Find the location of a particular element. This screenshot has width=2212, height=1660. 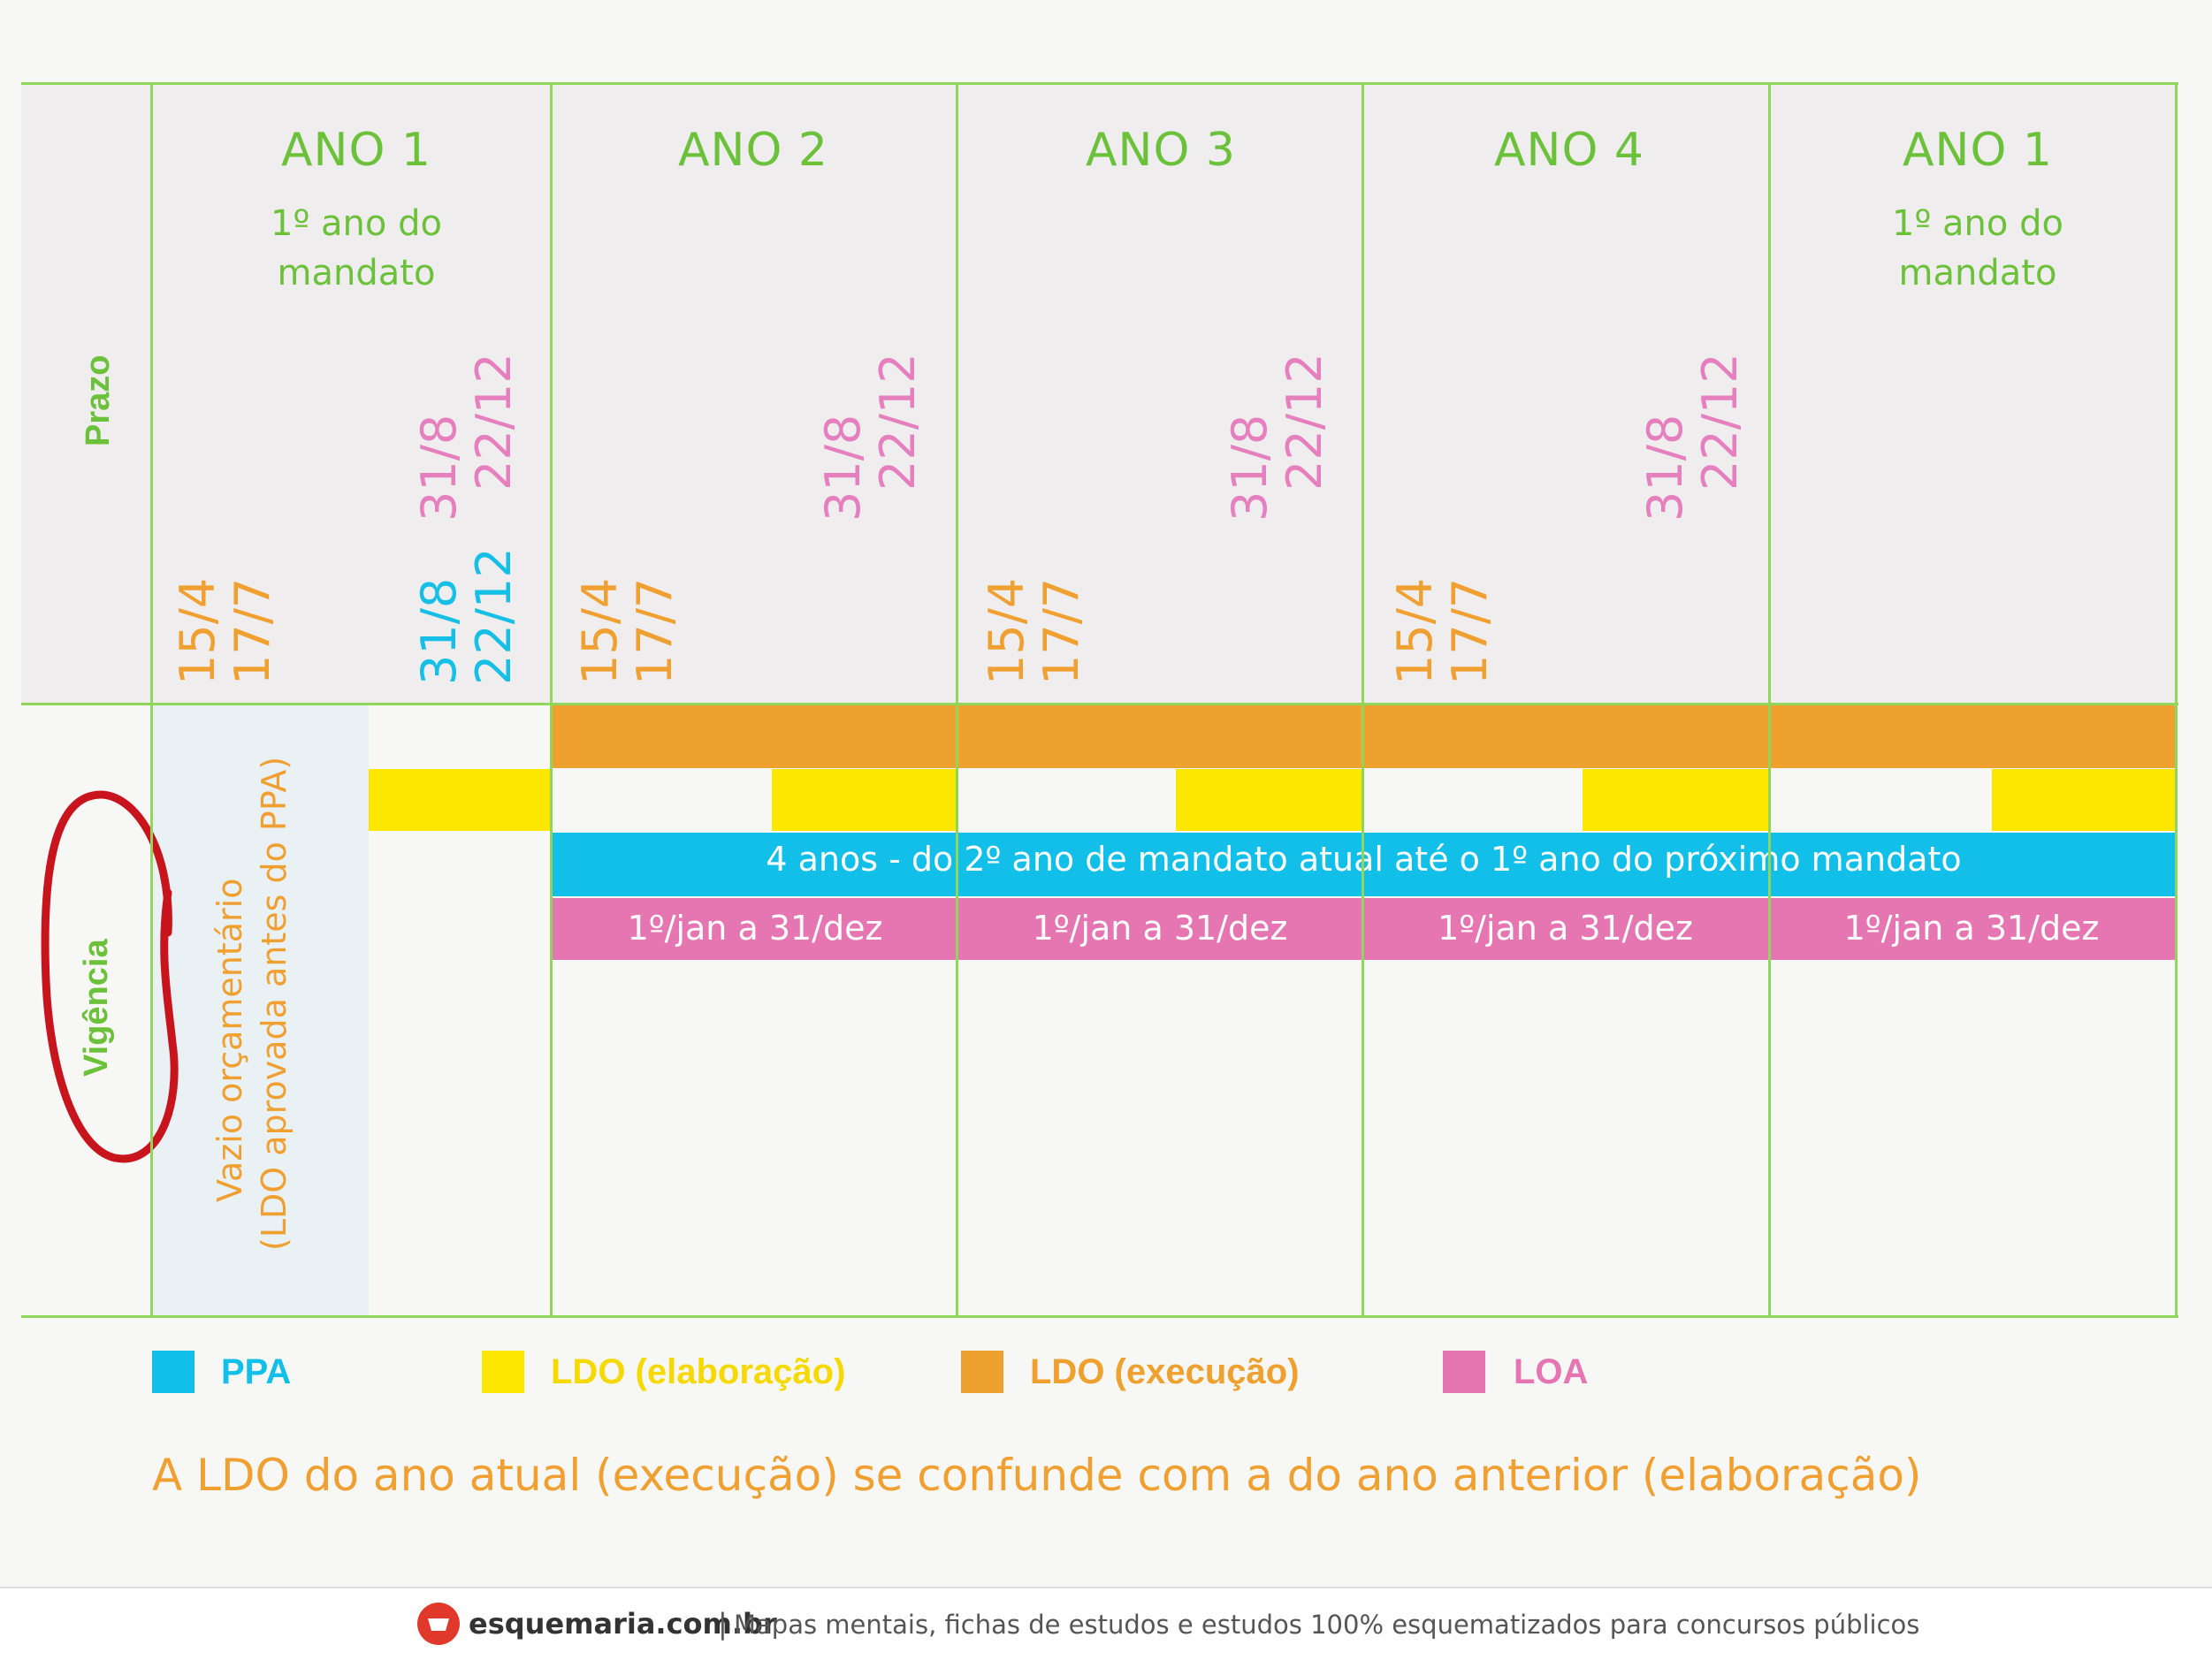

date-ppa-22-12: 22/12 is located at coordinates (494, 616).